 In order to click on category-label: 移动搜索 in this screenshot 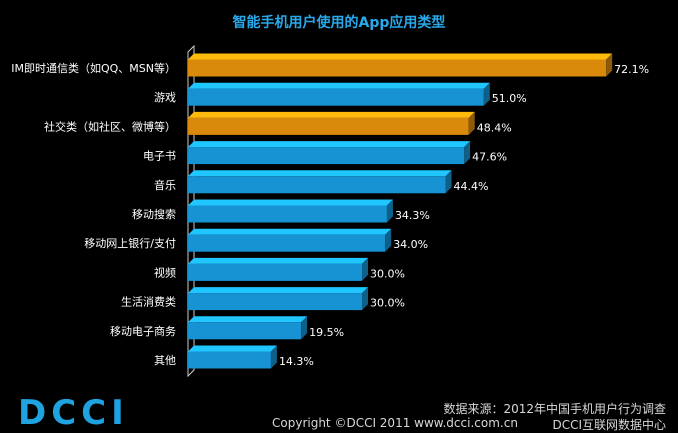, I will do `click(154, 214)`.